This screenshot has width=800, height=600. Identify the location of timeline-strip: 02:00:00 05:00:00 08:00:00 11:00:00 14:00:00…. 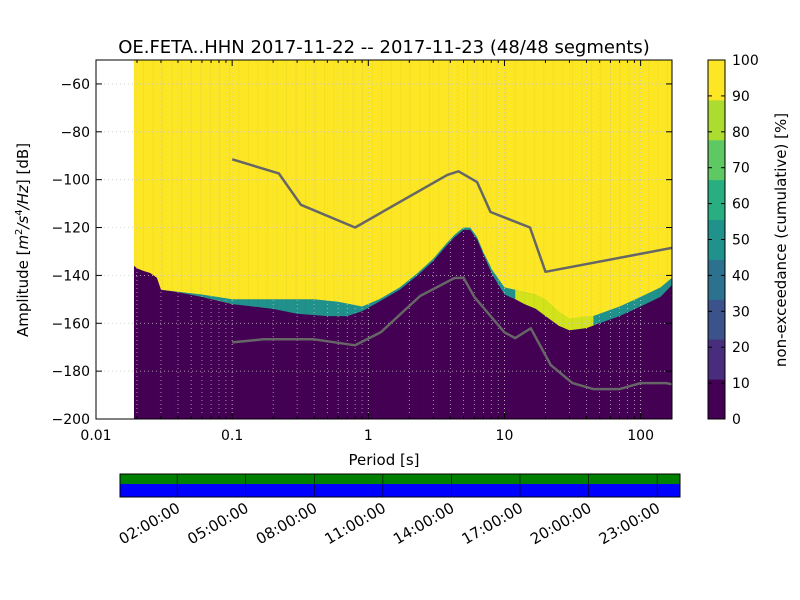
(398, 510).